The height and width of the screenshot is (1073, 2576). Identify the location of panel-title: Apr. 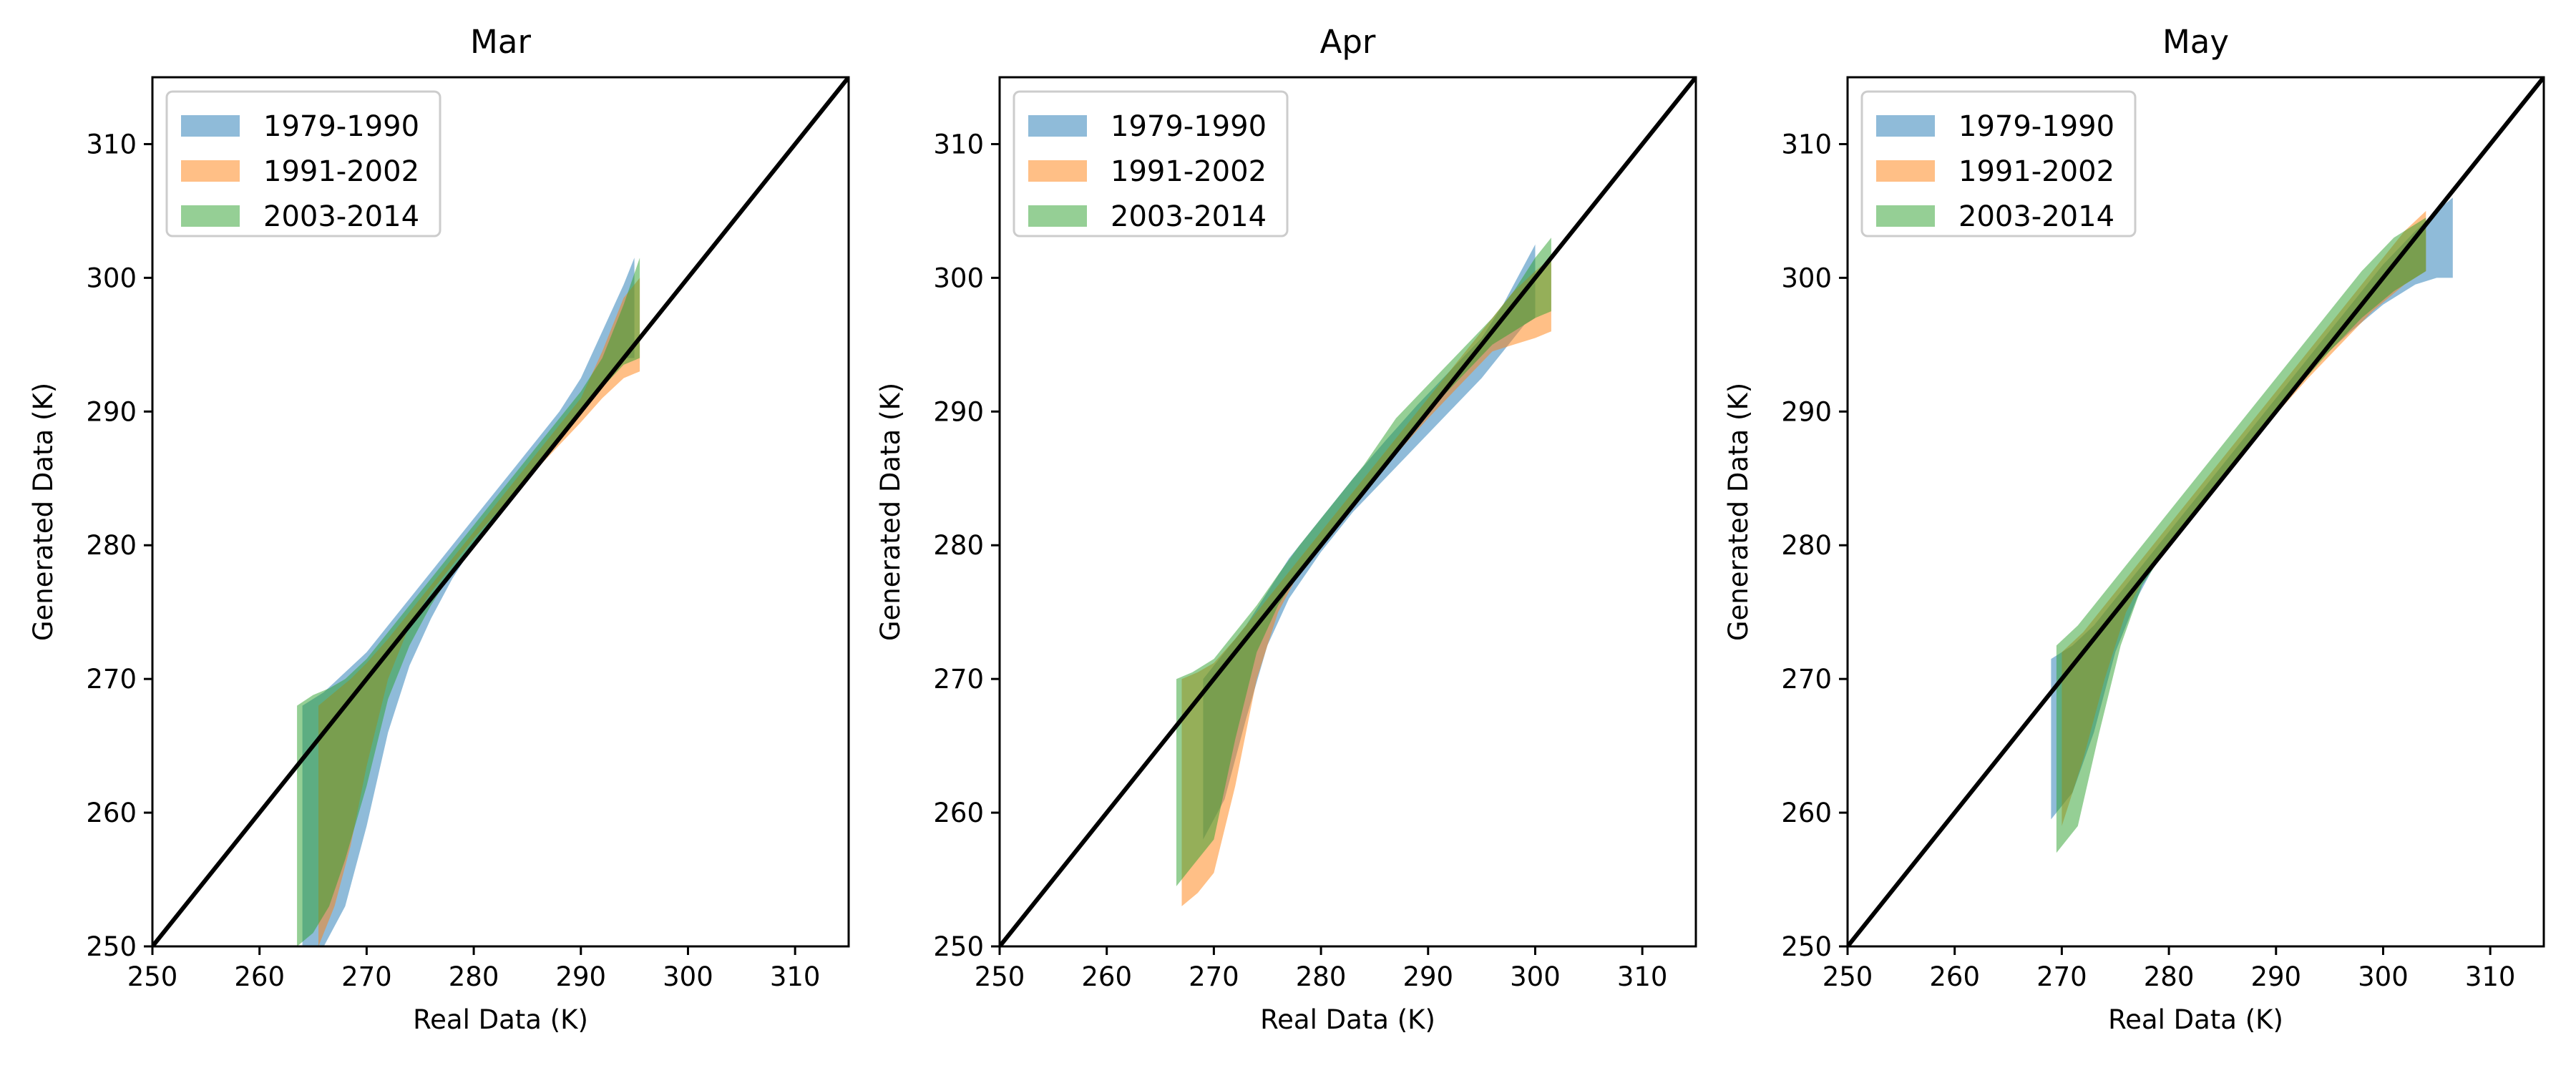
(1348, 42).